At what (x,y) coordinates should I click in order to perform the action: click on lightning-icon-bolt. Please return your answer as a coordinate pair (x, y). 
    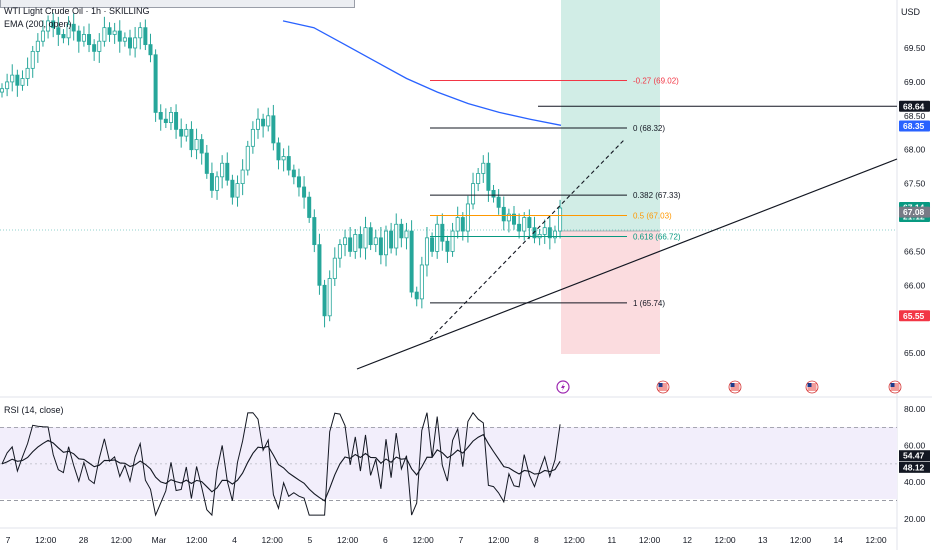
    Looking at the image, I should click on (563, 387).